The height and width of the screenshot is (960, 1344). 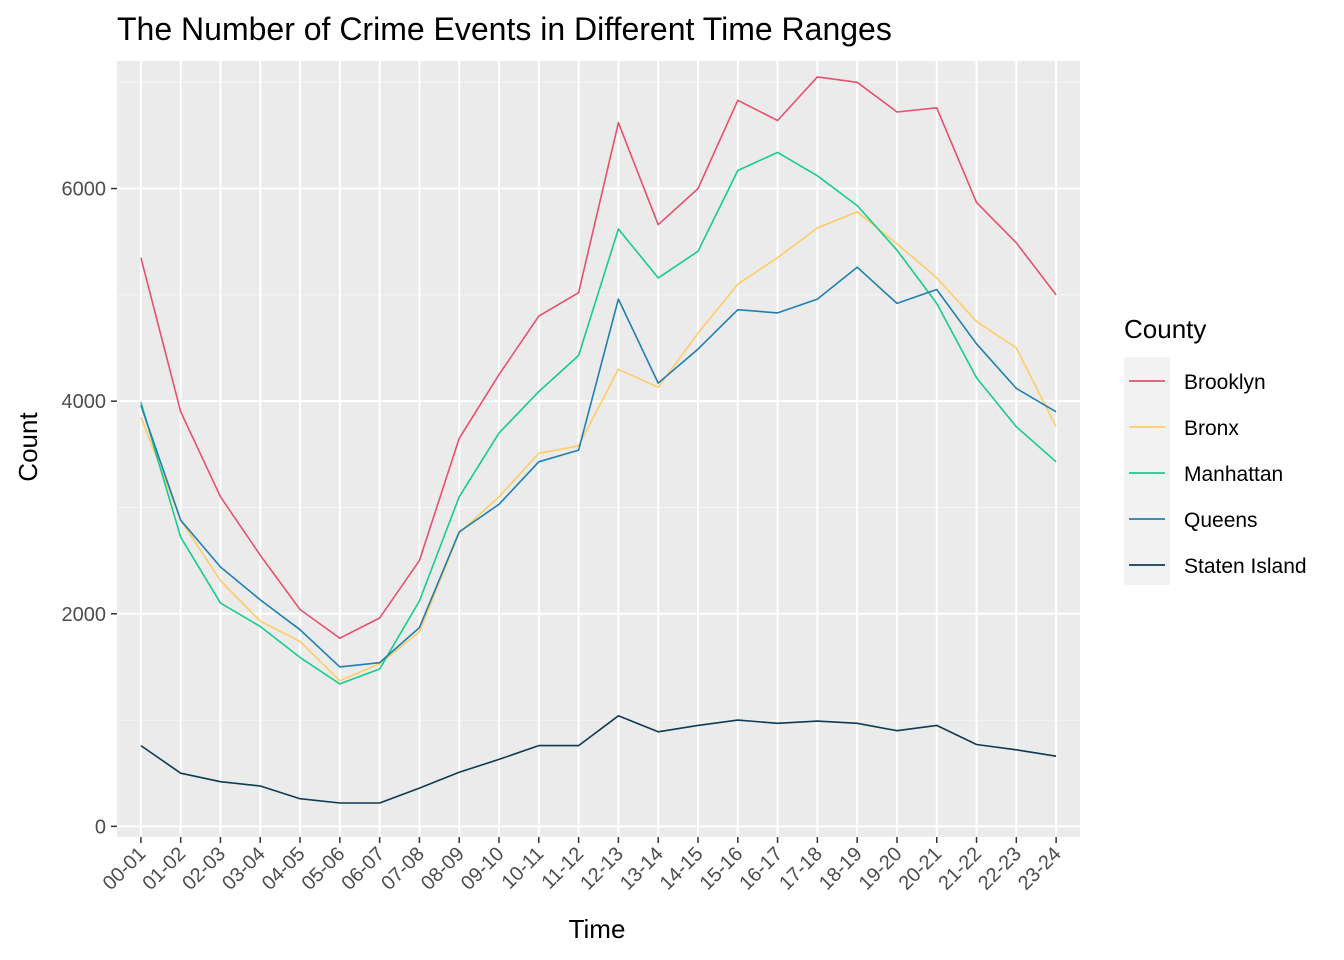 What do you see at coordinates (84, 190) in the screenshot?
I see `y-tick-label: 6000` at bounding box center [84, 190].